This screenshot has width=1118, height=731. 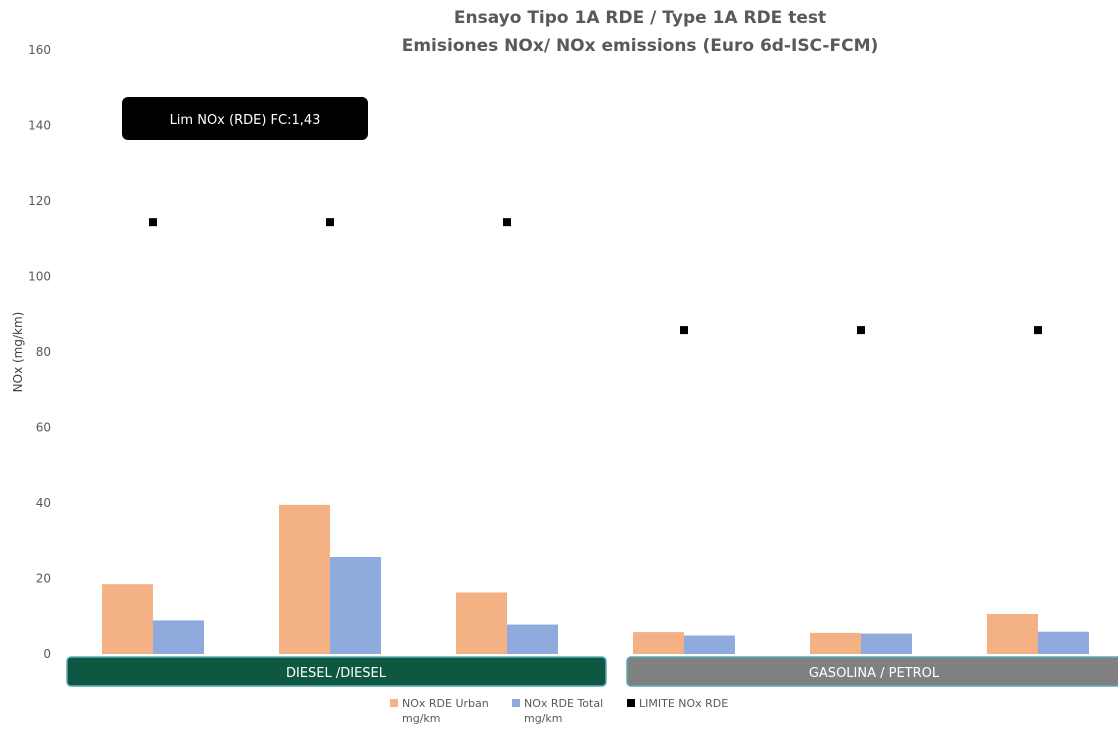 What do you see at coordinates (39, 277) in the screenshot?
I see `y-tick-label: 100` at bounding box center [39, 277].